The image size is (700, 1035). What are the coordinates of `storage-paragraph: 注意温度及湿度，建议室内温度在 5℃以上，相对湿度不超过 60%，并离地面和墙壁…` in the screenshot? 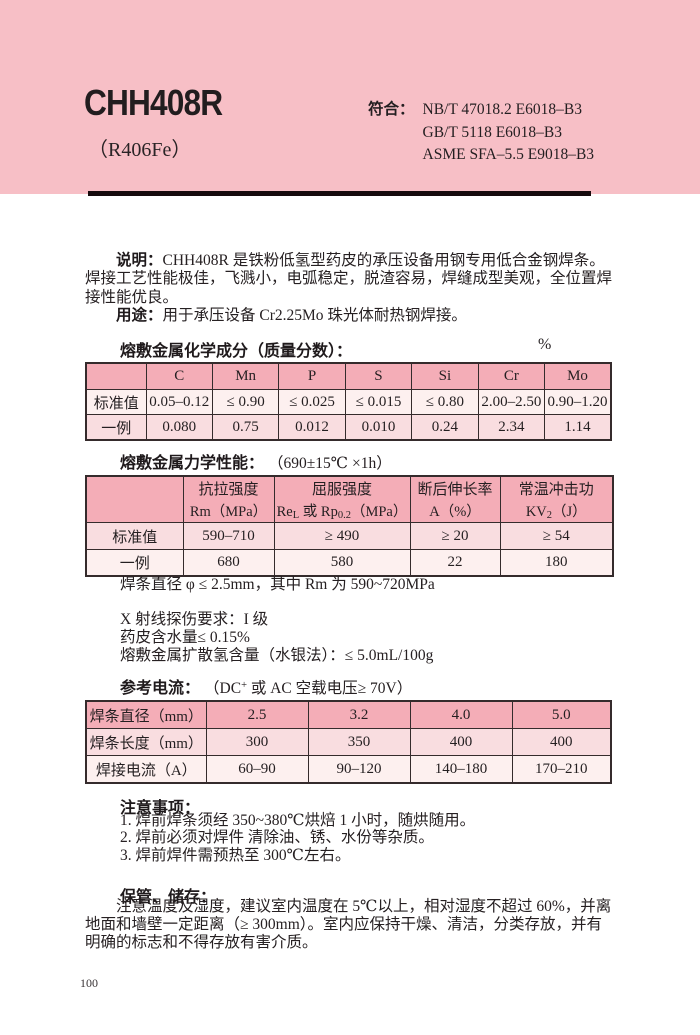 It's located at (348, 924).